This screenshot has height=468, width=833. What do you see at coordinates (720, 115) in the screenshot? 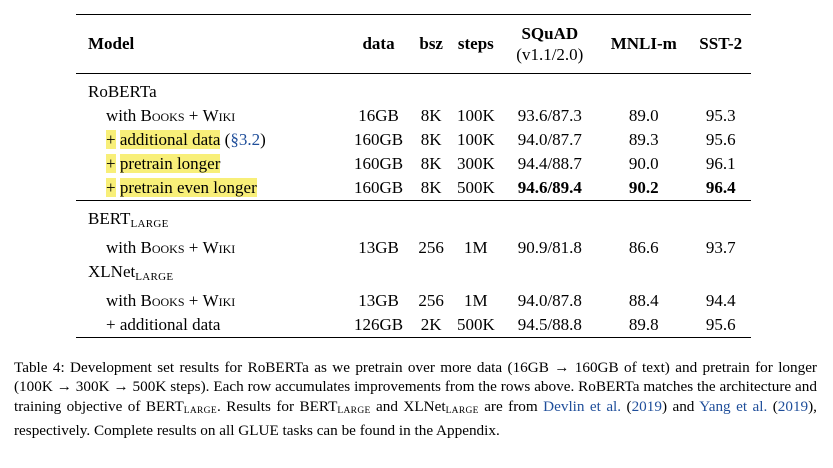
I see `cell-sst2: 95.3` at bounding box center [720, 115].